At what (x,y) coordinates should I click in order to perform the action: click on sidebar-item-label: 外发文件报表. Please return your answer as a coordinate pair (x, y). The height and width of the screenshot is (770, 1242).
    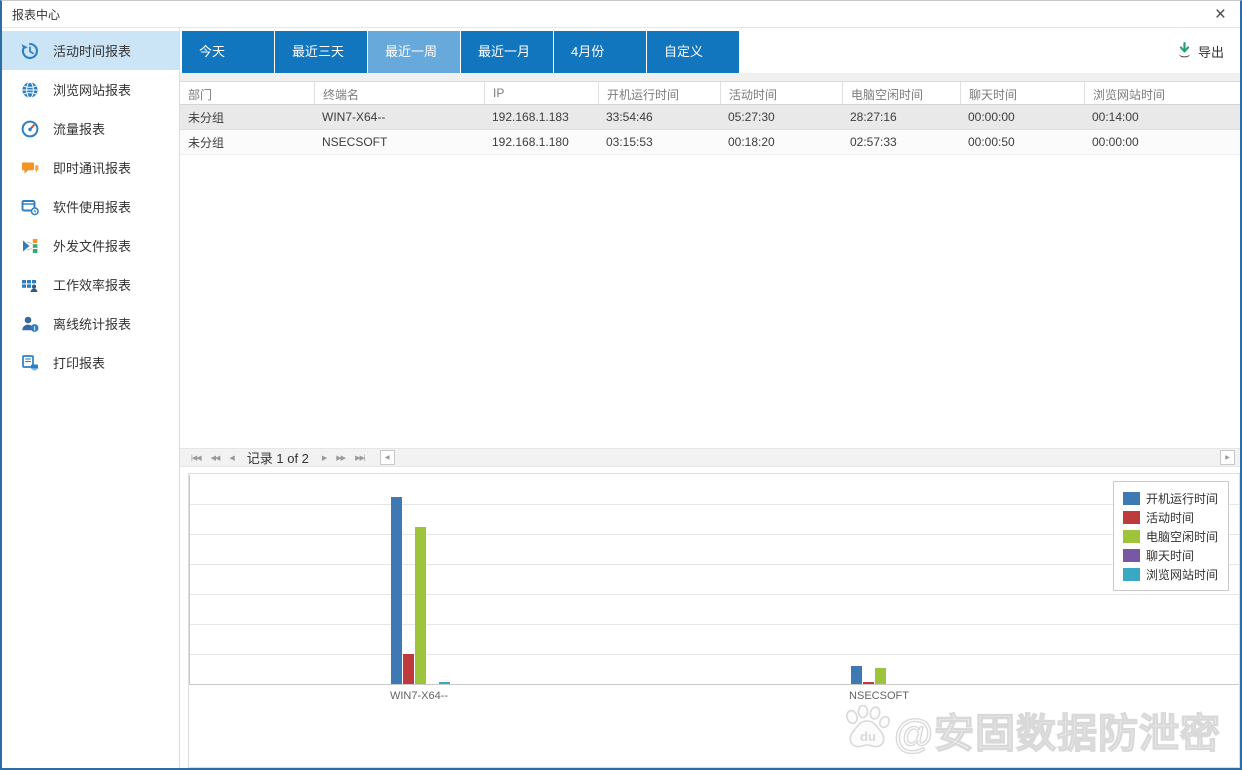
    Looking at the image, I should click on (92, 246).